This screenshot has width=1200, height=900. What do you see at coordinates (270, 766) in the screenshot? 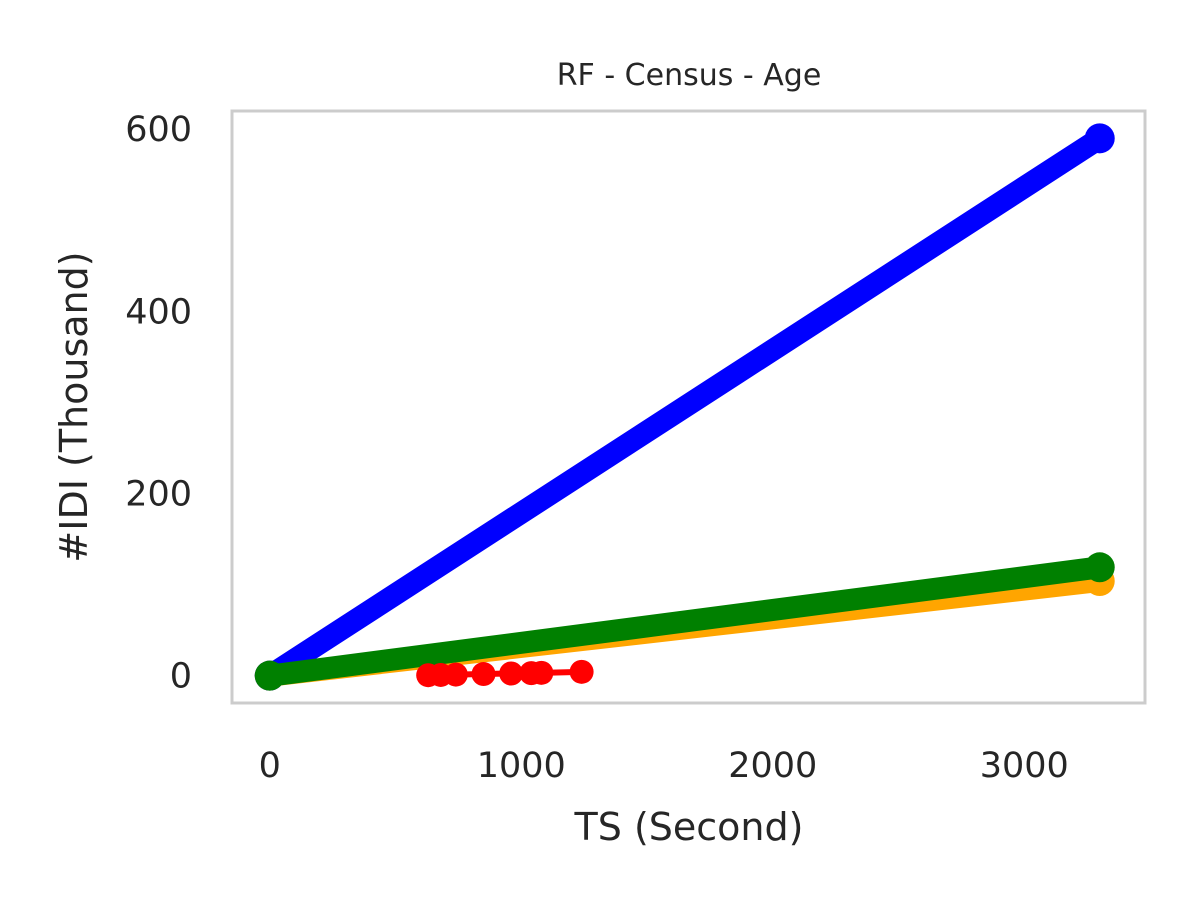
I see `x-tick-label: 0` at bounding box center [270, 766].